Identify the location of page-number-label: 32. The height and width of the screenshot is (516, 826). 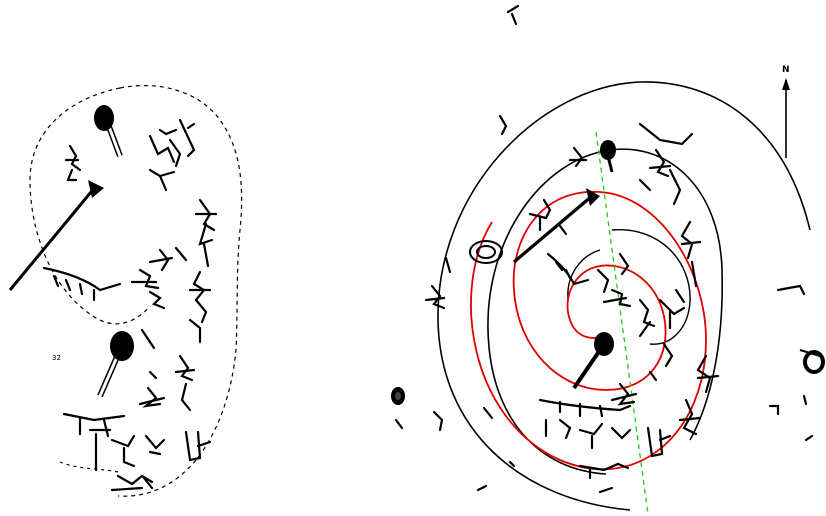
(56, 358).